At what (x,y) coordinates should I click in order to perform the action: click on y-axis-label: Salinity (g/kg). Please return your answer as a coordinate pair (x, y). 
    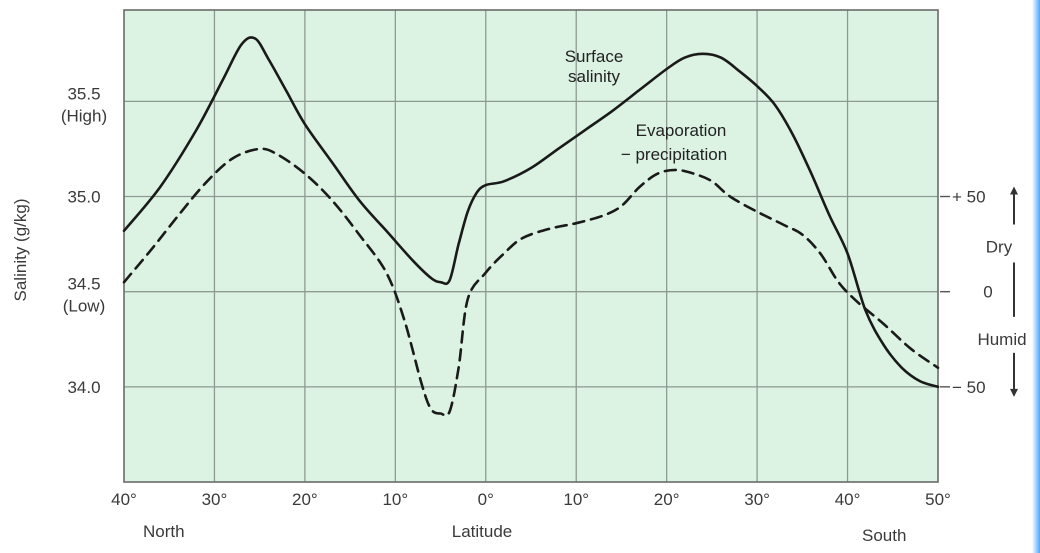
    Looking at the image, I should click on (20, 250).